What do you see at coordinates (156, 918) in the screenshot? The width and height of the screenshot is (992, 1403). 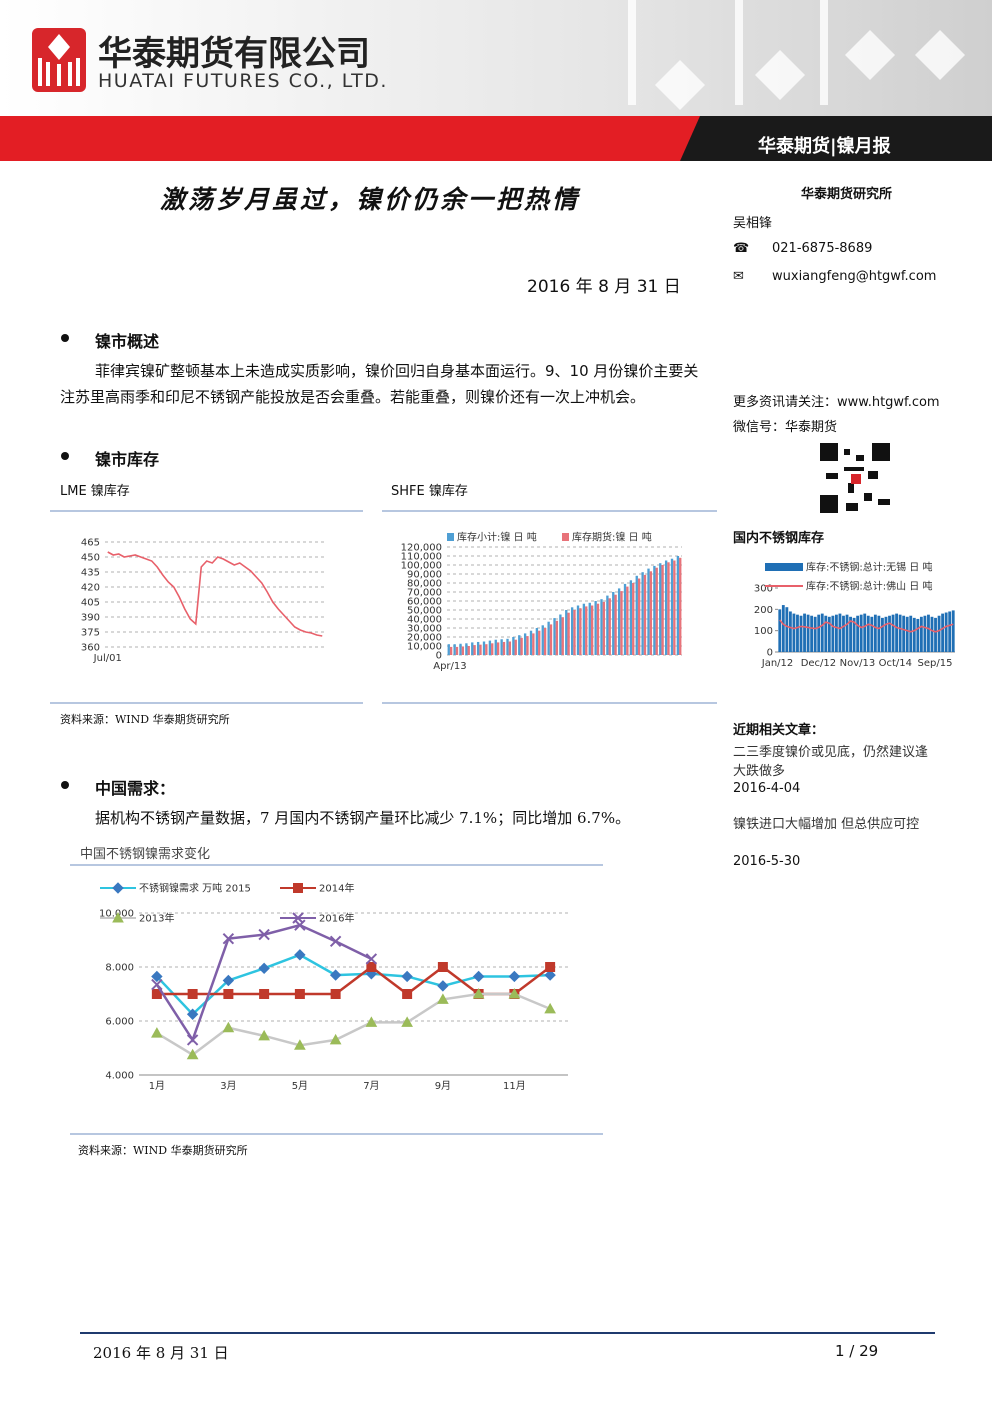 I see `legend-label: 2013年` at bounding box center [156, 918].